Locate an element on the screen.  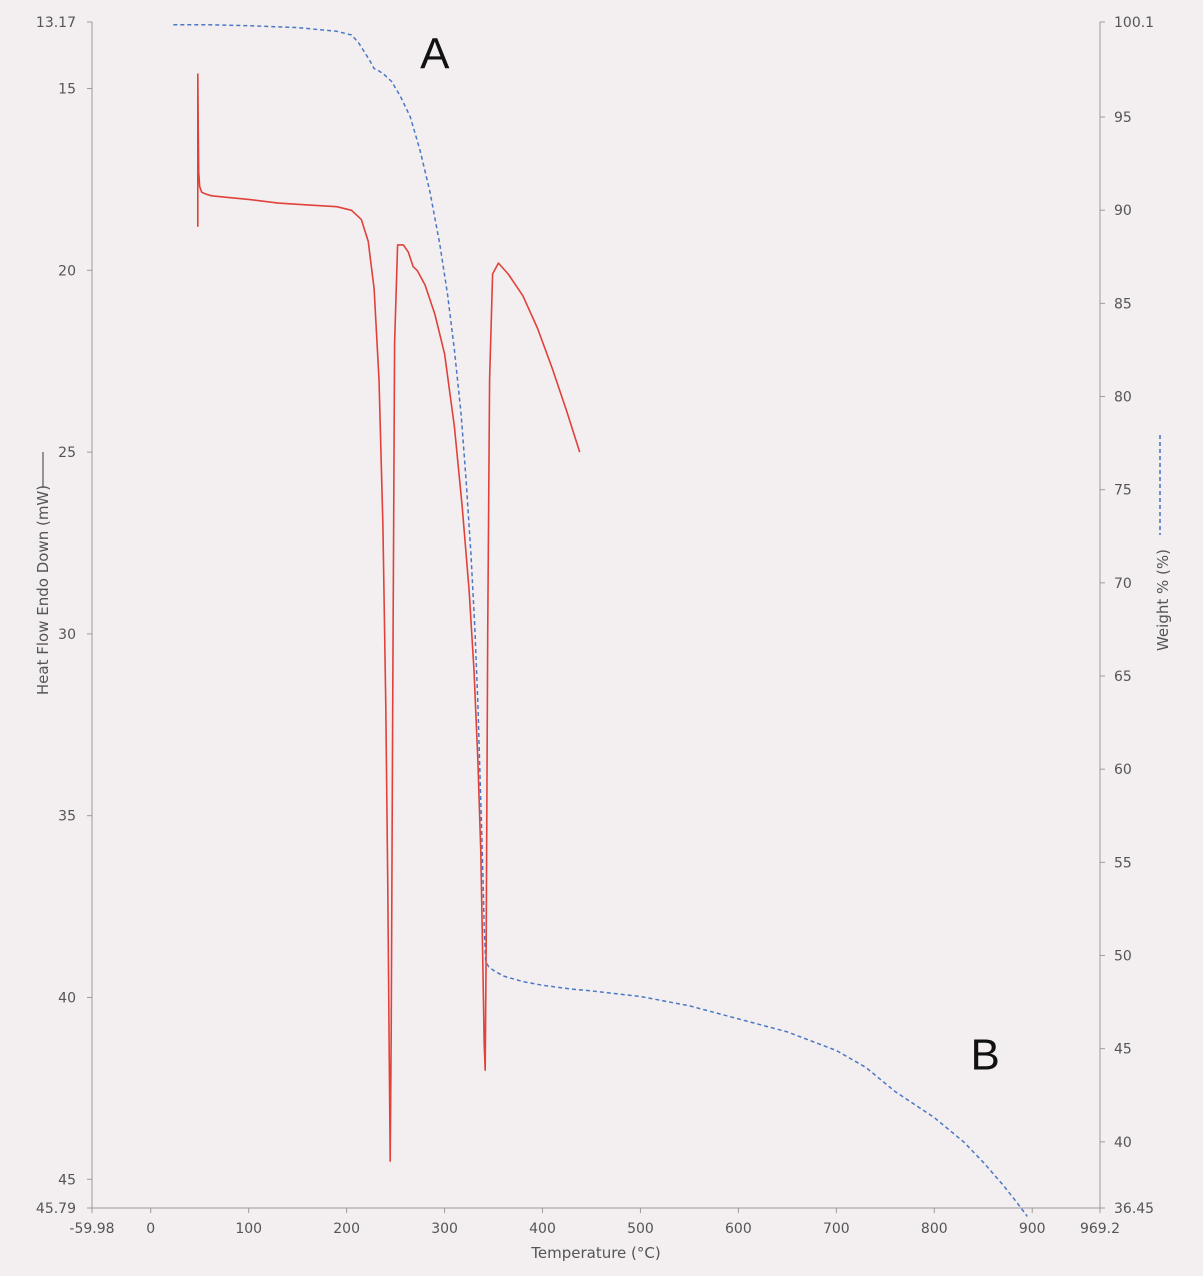
x-axis-title: Temperature (°C) is located at coordinates (595, 1253).